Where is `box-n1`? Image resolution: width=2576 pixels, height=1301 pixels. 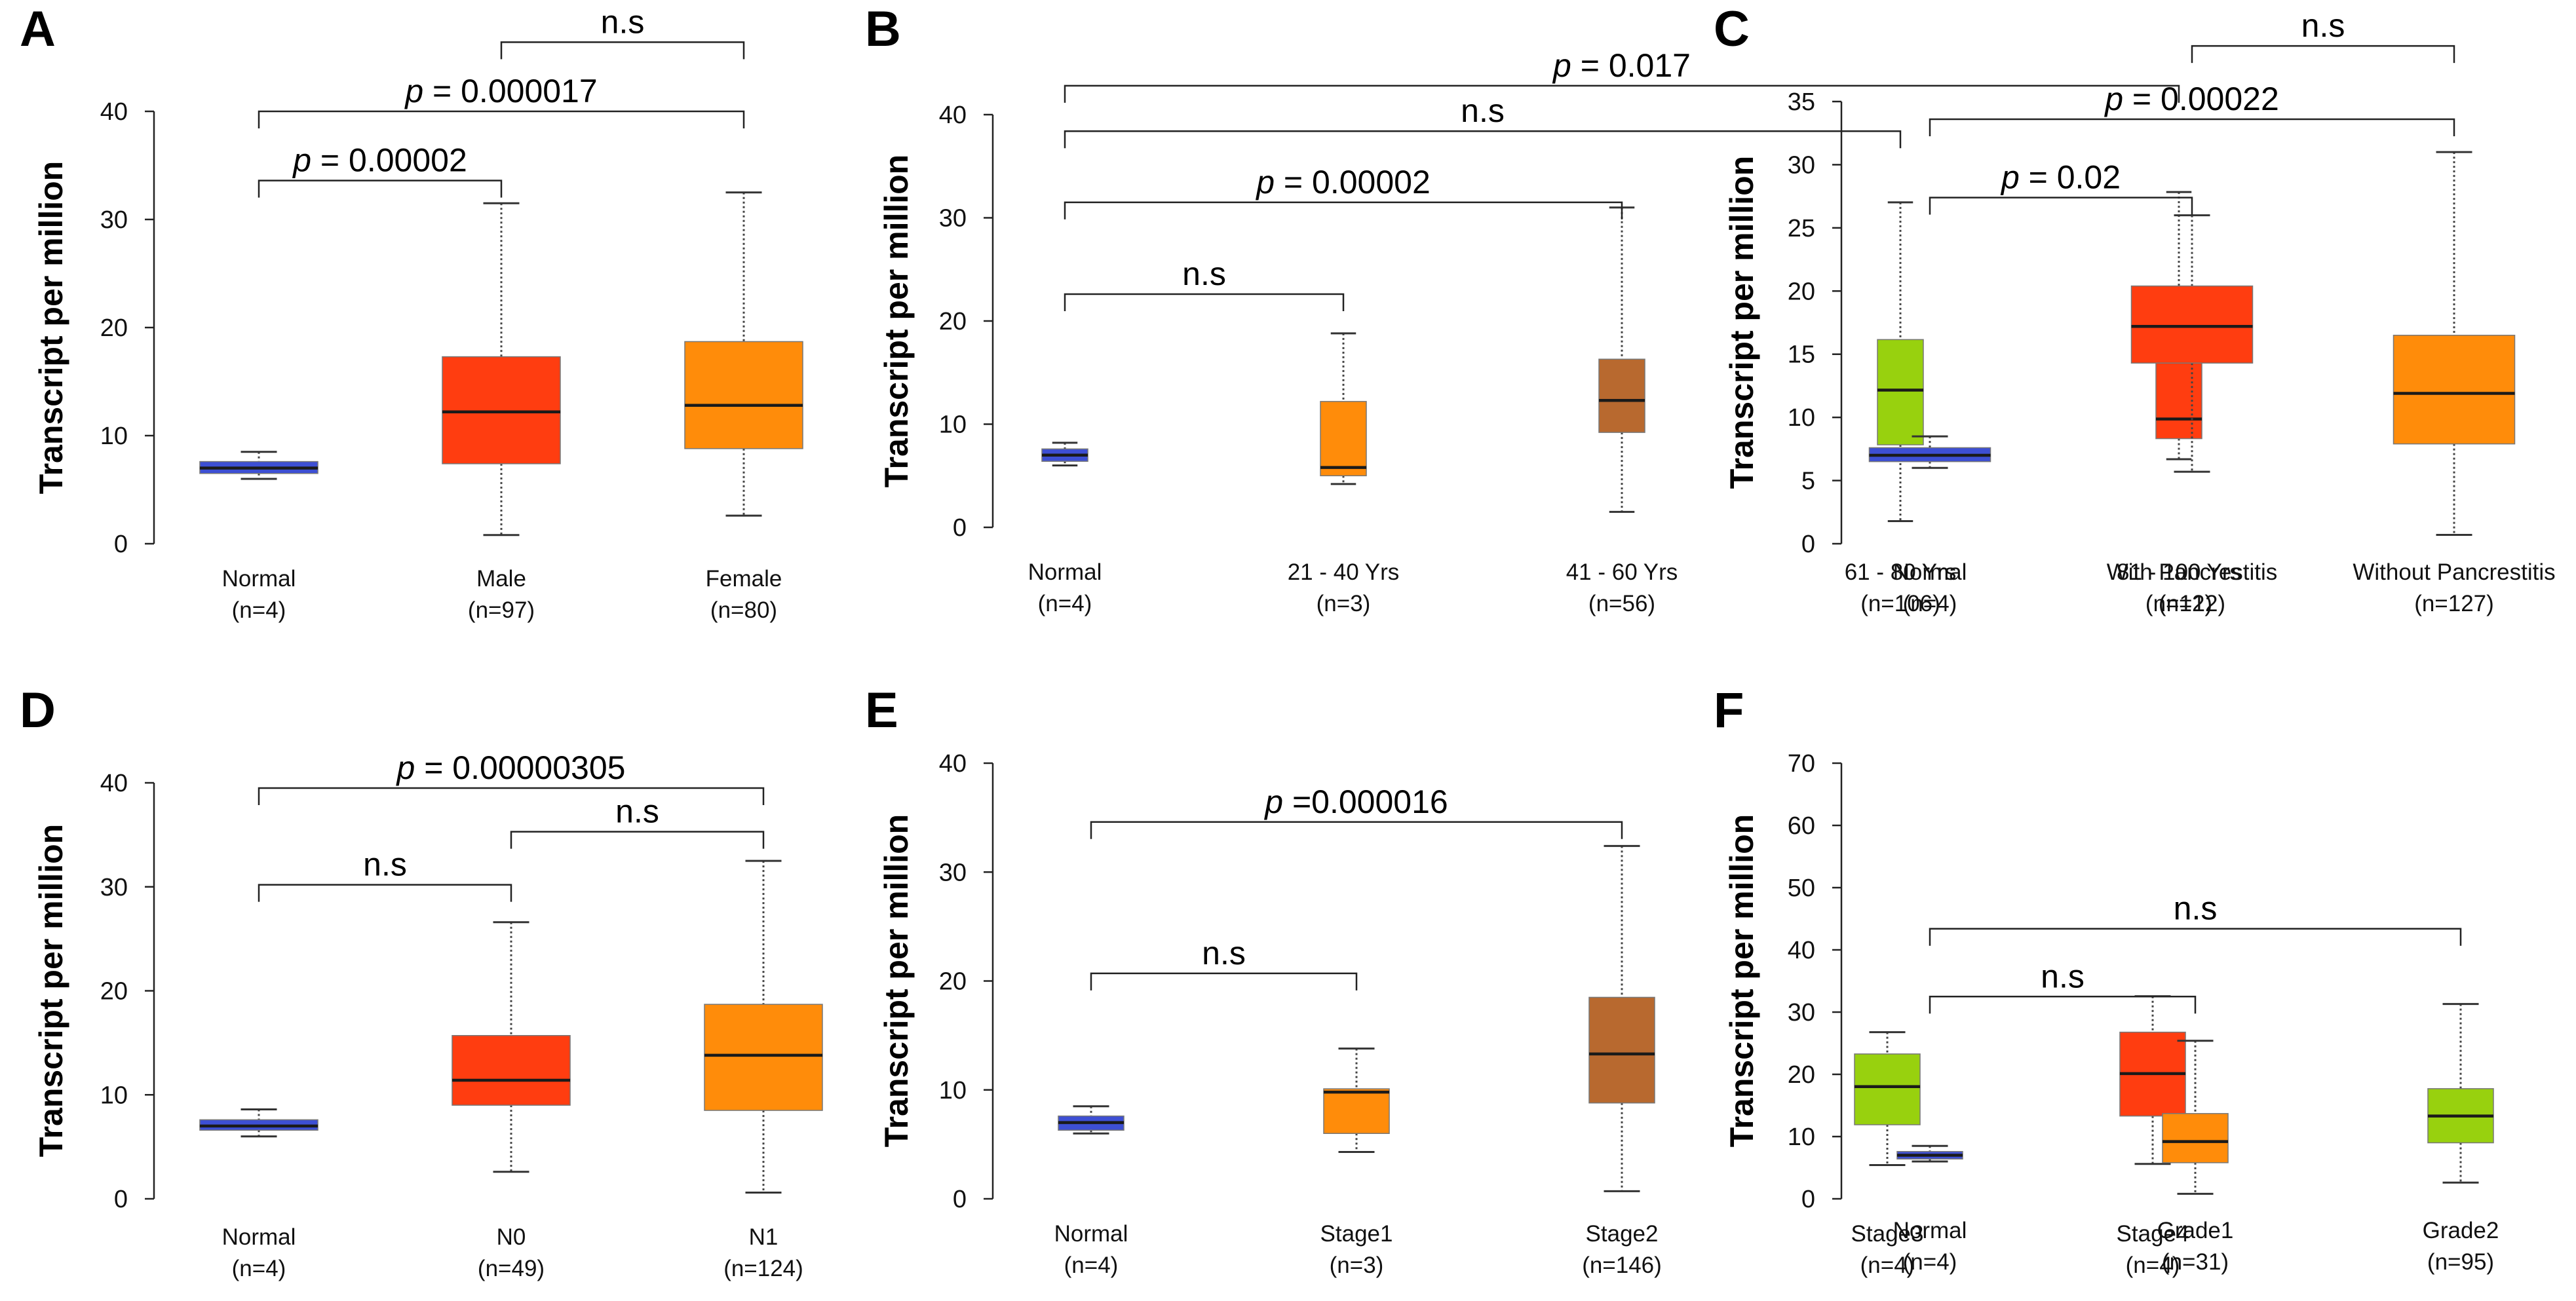 box-n1 is located at coordinates (763, 1026).